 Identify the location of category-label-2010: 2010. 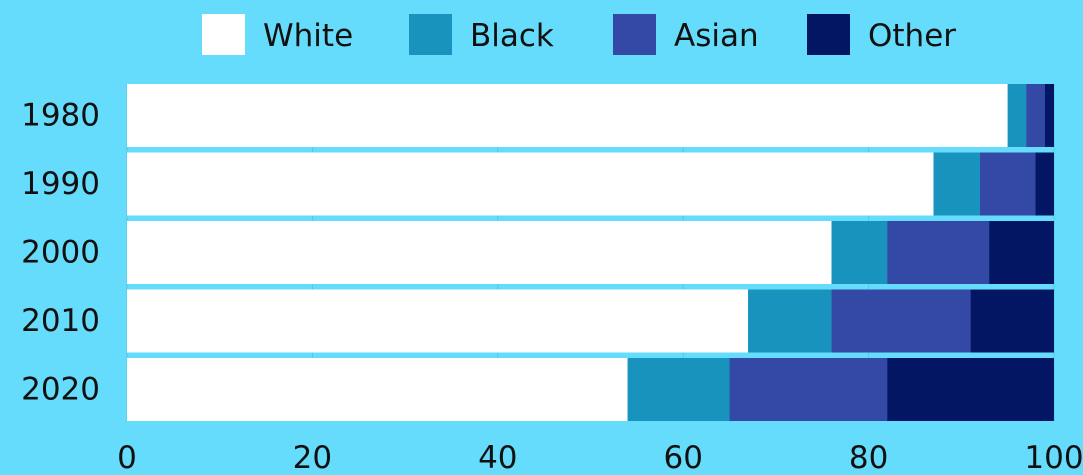
(60, 321).